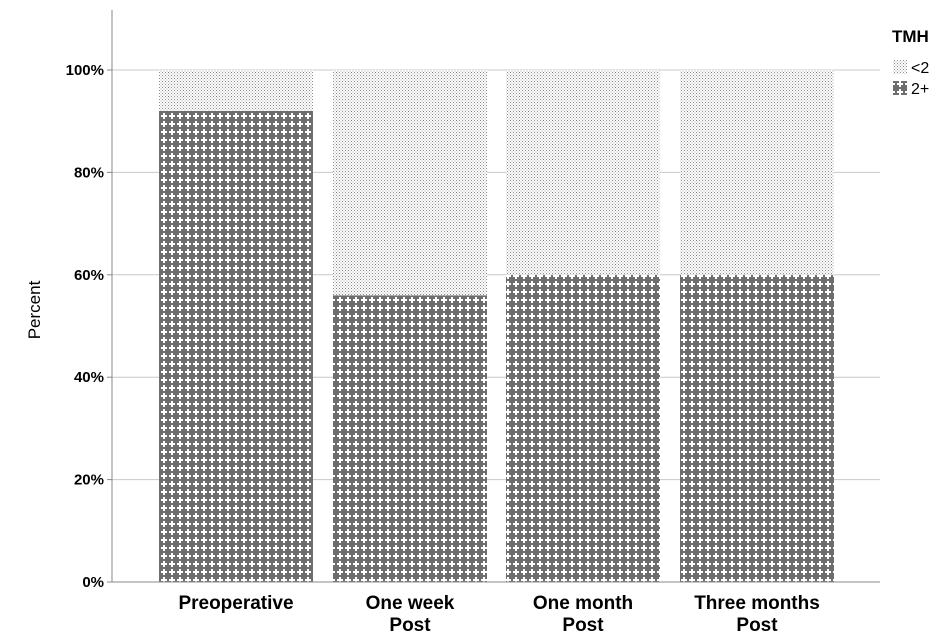 This screenshot has width=943, height=636. Describe the element at coordinates (920, 68) in the screenshot. I see `legend-label: <2` at that location.